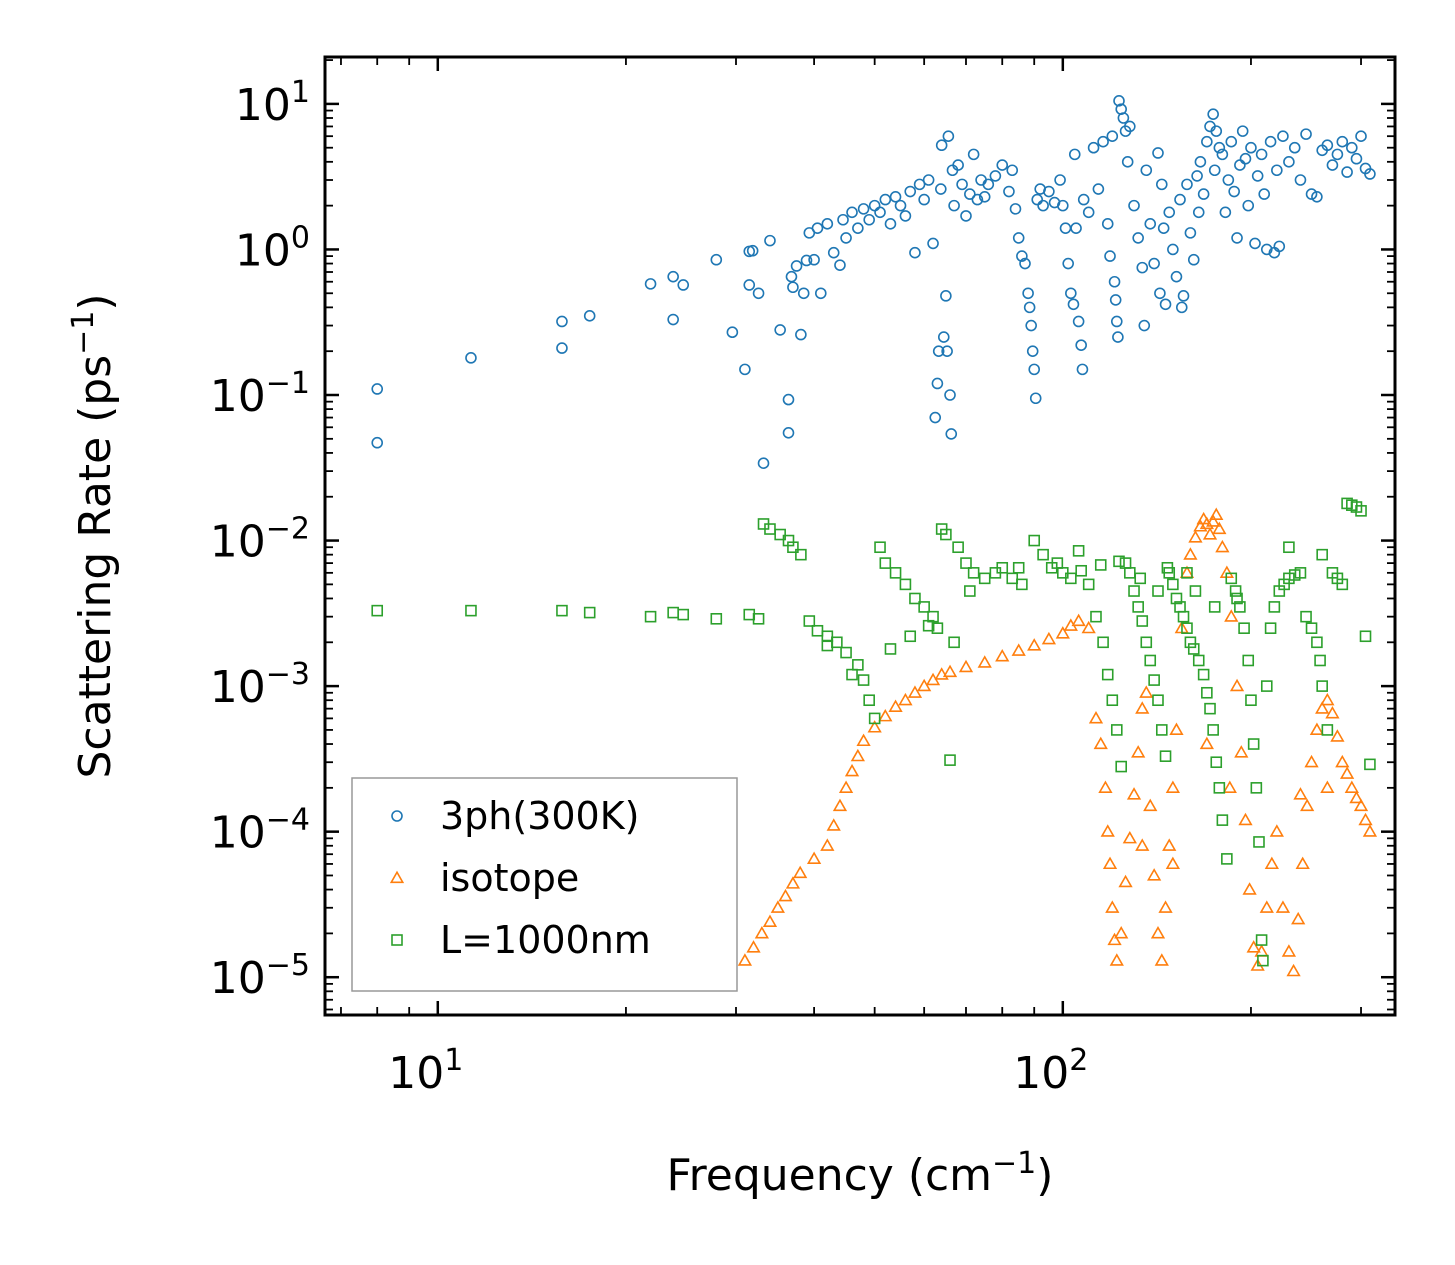 Image resolution: width=1455 pixels, height=1265 pixels. What do you see at coordinates (260, 976) in the screenshot?
I see `y-tick-label: 10⁻⁵` at bounding box center [260, 976].